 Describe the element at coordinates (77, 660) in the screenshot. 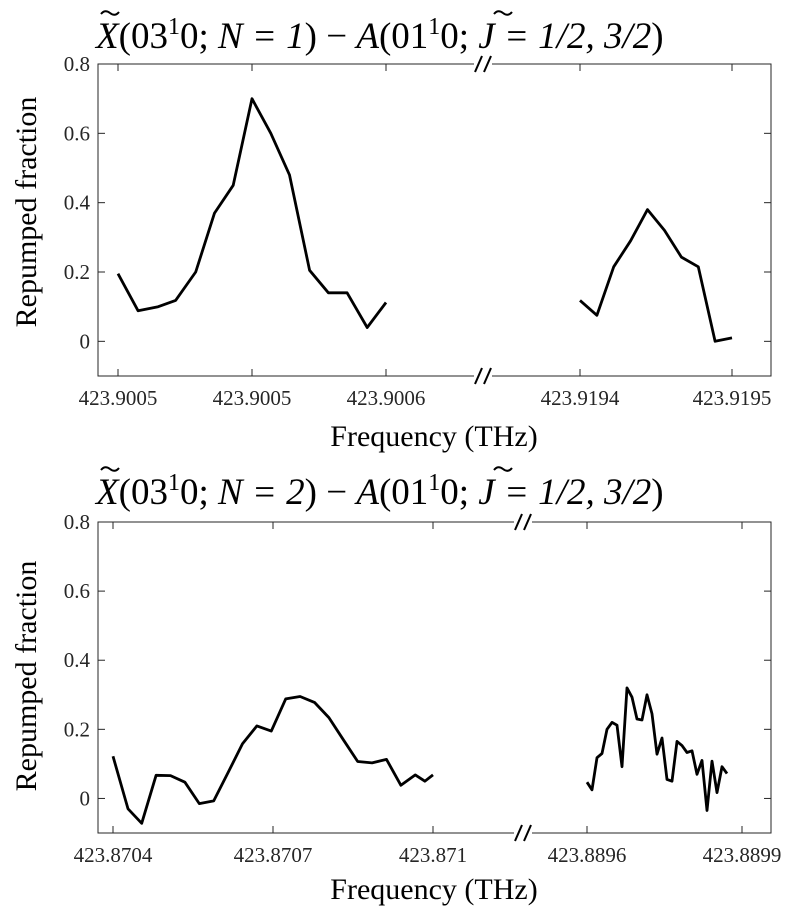

I see `panel-2-ytick-label: 0.4` at that location.